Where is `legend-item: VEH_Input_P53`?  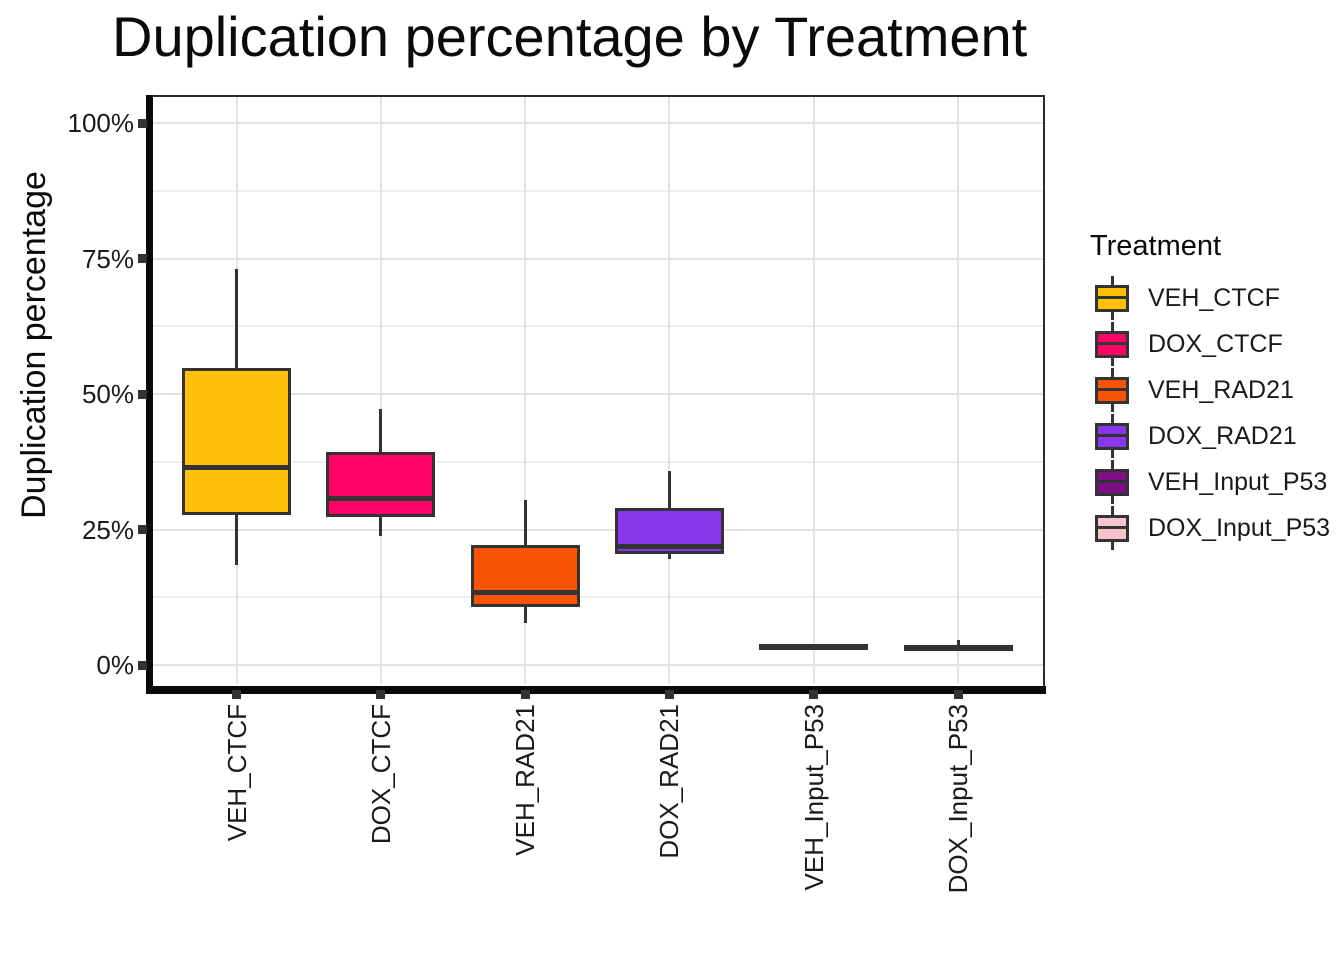
legend-item: VEH_Input_P53 is located at coordinates (1210, 482).